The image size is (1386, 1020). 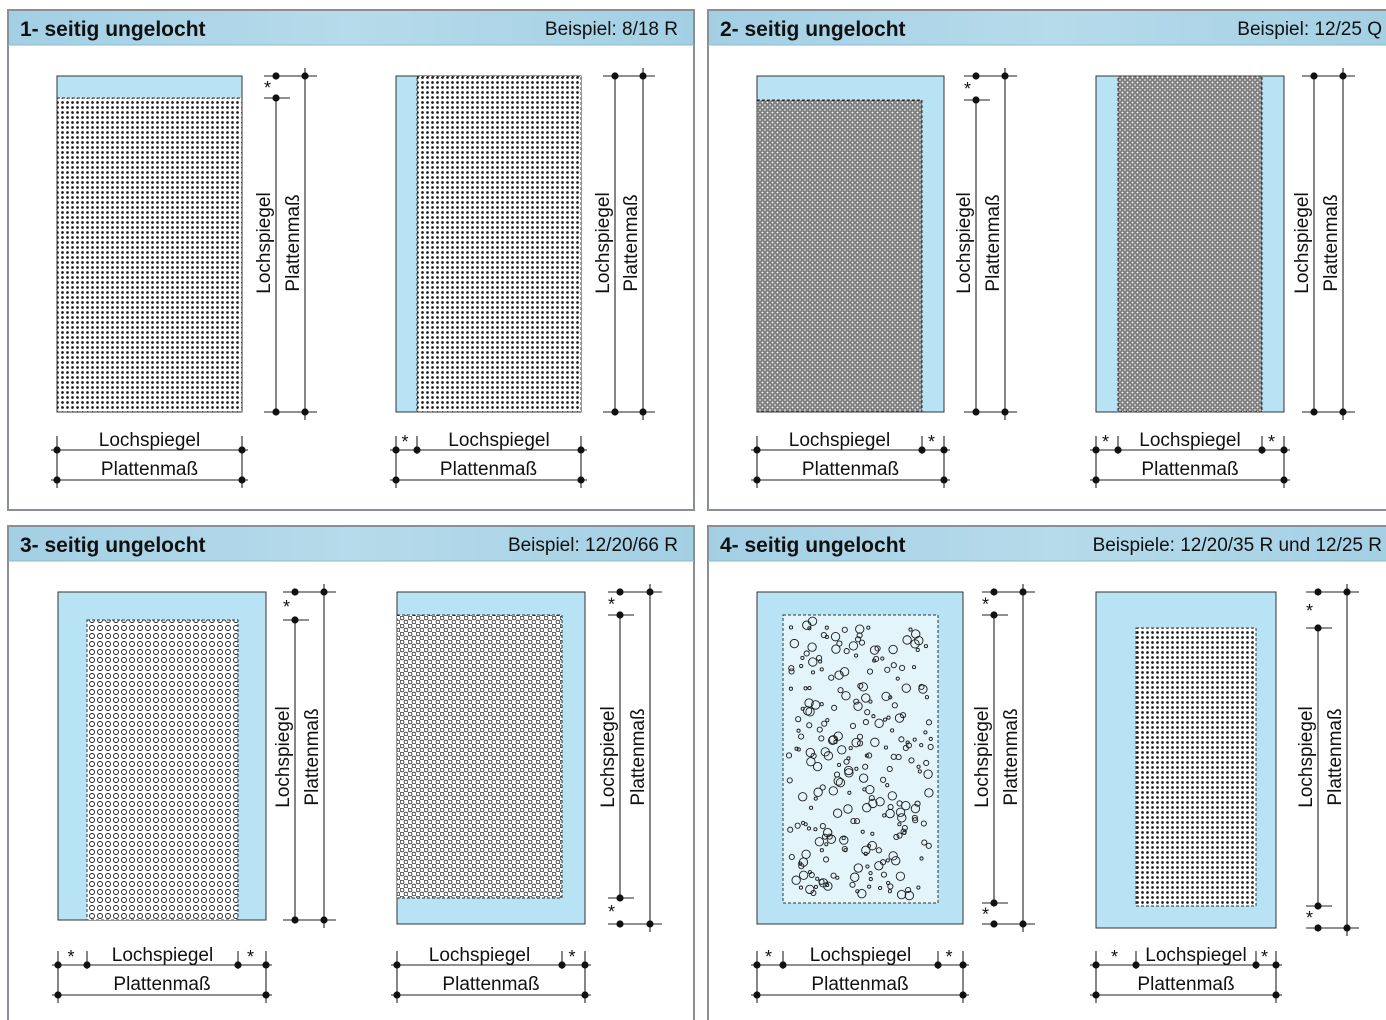 What do you see at coordinates (113, 29) in the screenshot?
I see `panel-title: 1- seitig ungelocht` at bounding box center [113, 29].